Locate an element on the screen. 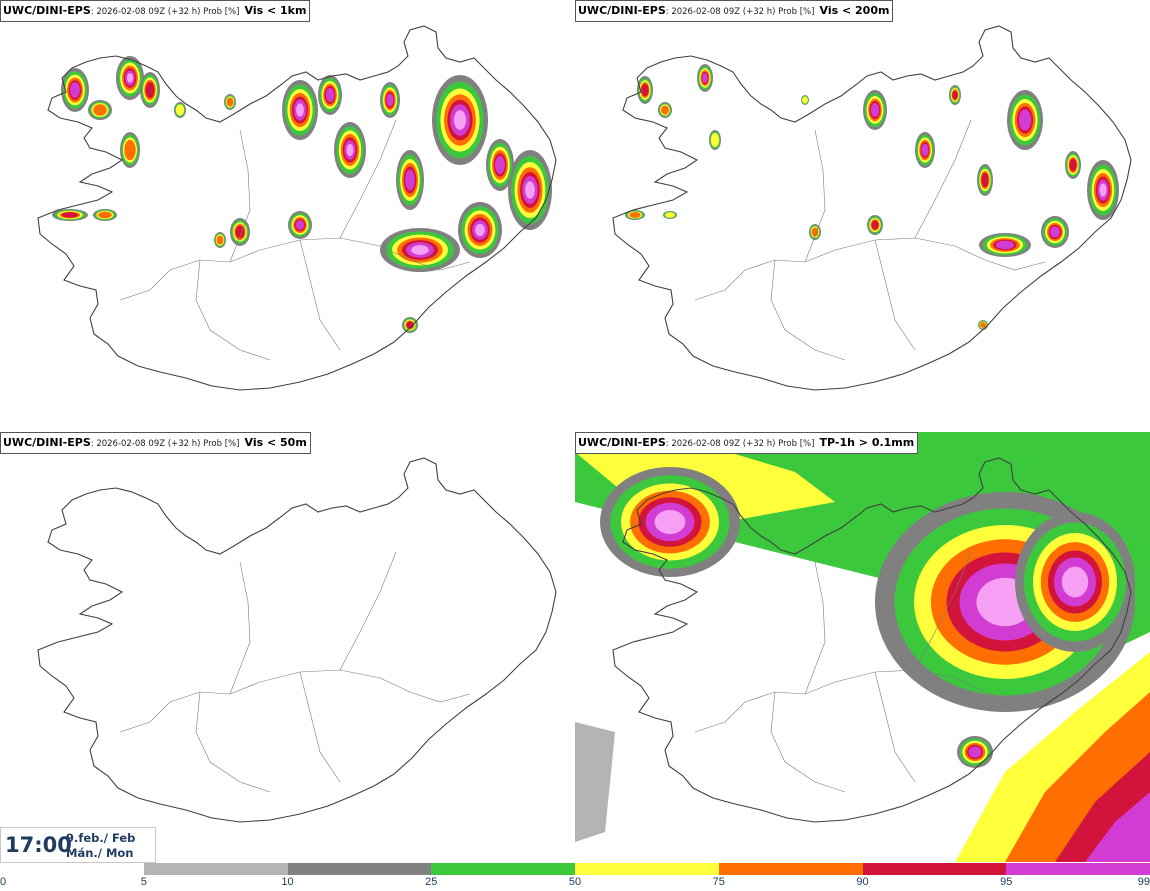 This screenshot has width=1150, height=891. colorbar-tick-label: 0 is located at coordinates (3, 882).